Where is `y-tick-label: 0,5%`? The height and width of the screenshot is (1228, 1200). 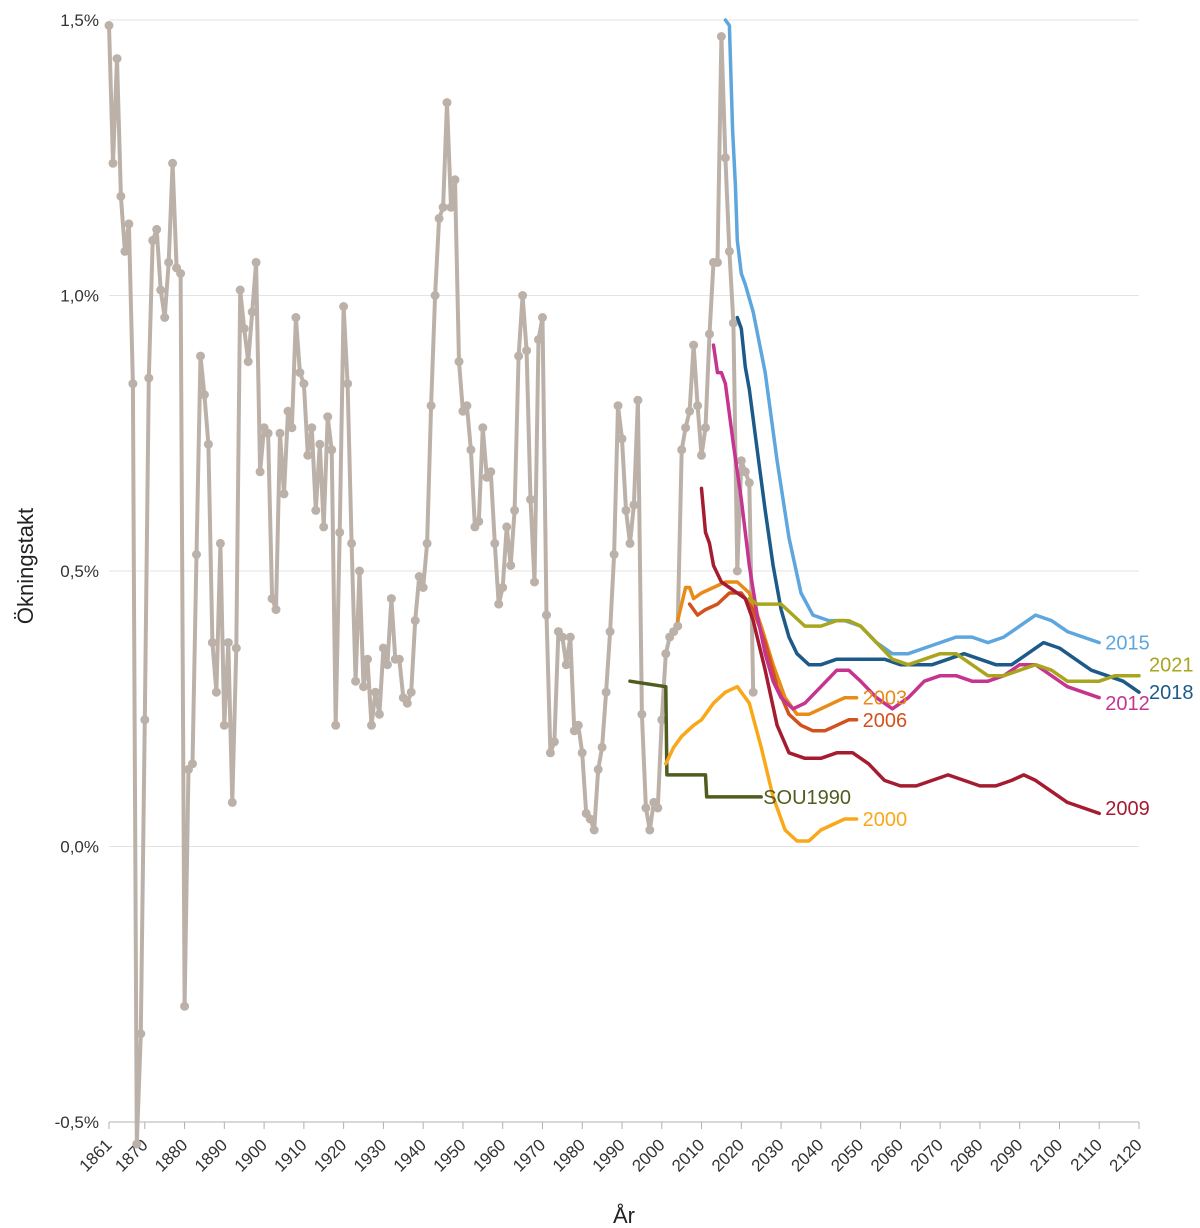 y-tick-label: 0,5% is located at coordinates (79, 571).